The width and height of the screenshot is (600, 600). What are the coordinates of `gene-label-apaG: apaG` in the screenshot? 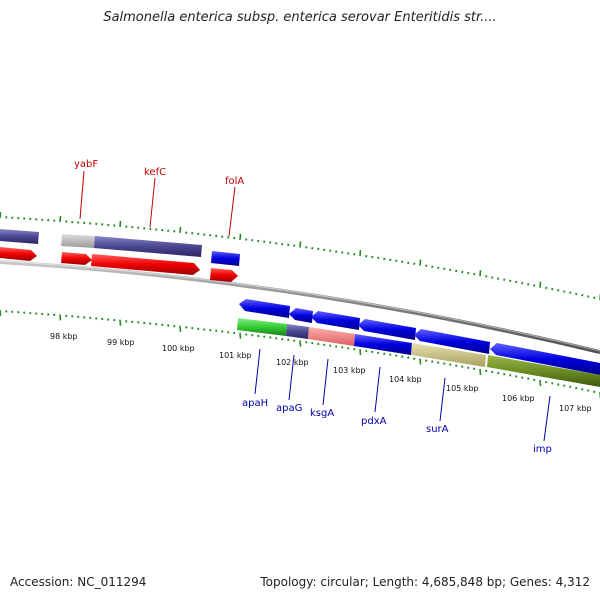 It's located at (289, 408).